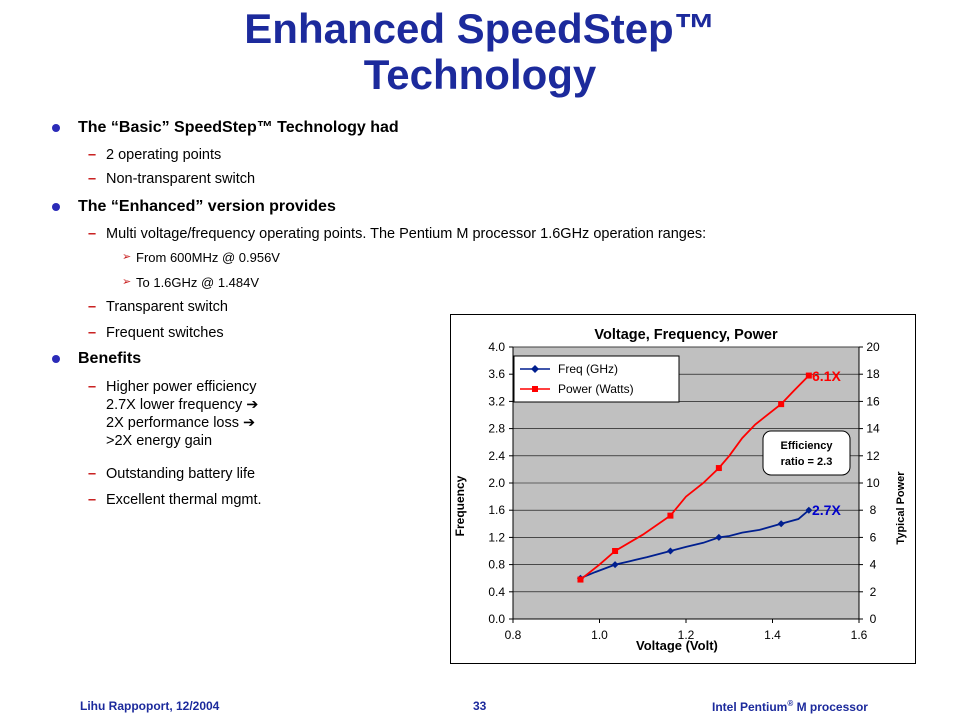 Image resolution: width=960 pixels, height=720 pixels. I want to click on x-tick-label: 1.2, so click(686, 635).